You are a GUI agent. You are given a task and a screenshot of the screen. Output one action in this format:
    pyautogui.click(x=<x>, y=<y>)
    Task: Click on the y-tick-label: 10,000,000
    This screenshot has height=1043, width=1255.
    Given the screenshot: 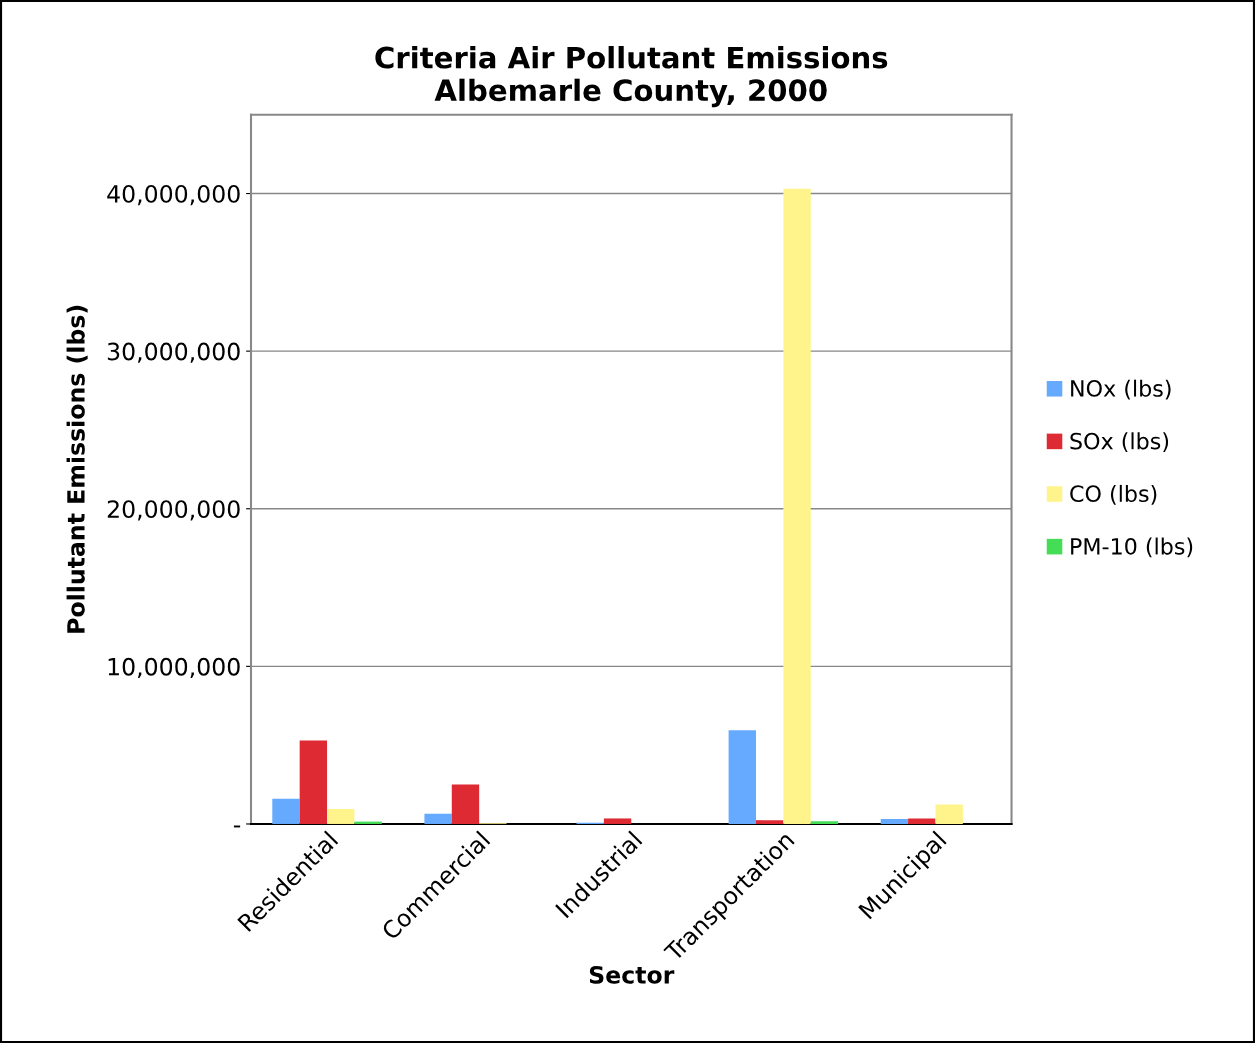 What is the action you would take?
    pyautogui.click(x=174, y=668)
    